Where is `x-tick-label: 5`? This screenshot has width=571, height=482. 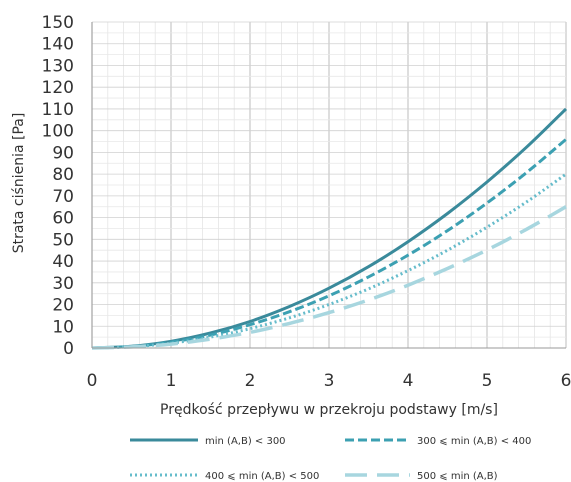
x-tick-label: 5 is located at coordinates (487, 381).